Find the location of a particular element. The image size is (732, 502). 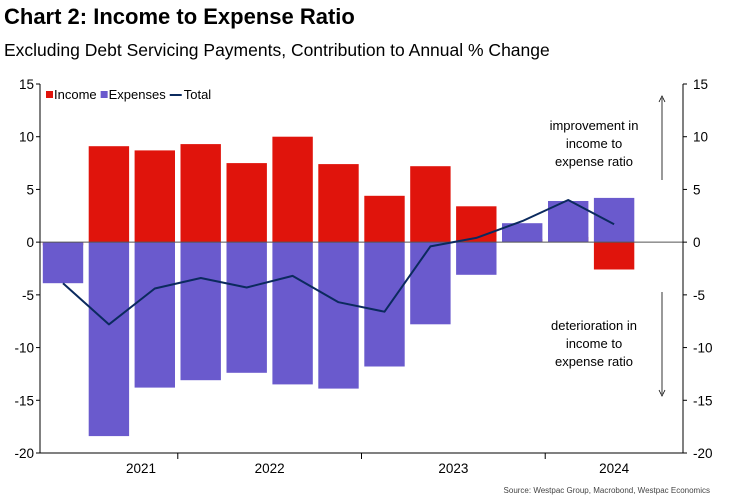

y-tick-right-label: 0 is located at coordinates (697, 242).